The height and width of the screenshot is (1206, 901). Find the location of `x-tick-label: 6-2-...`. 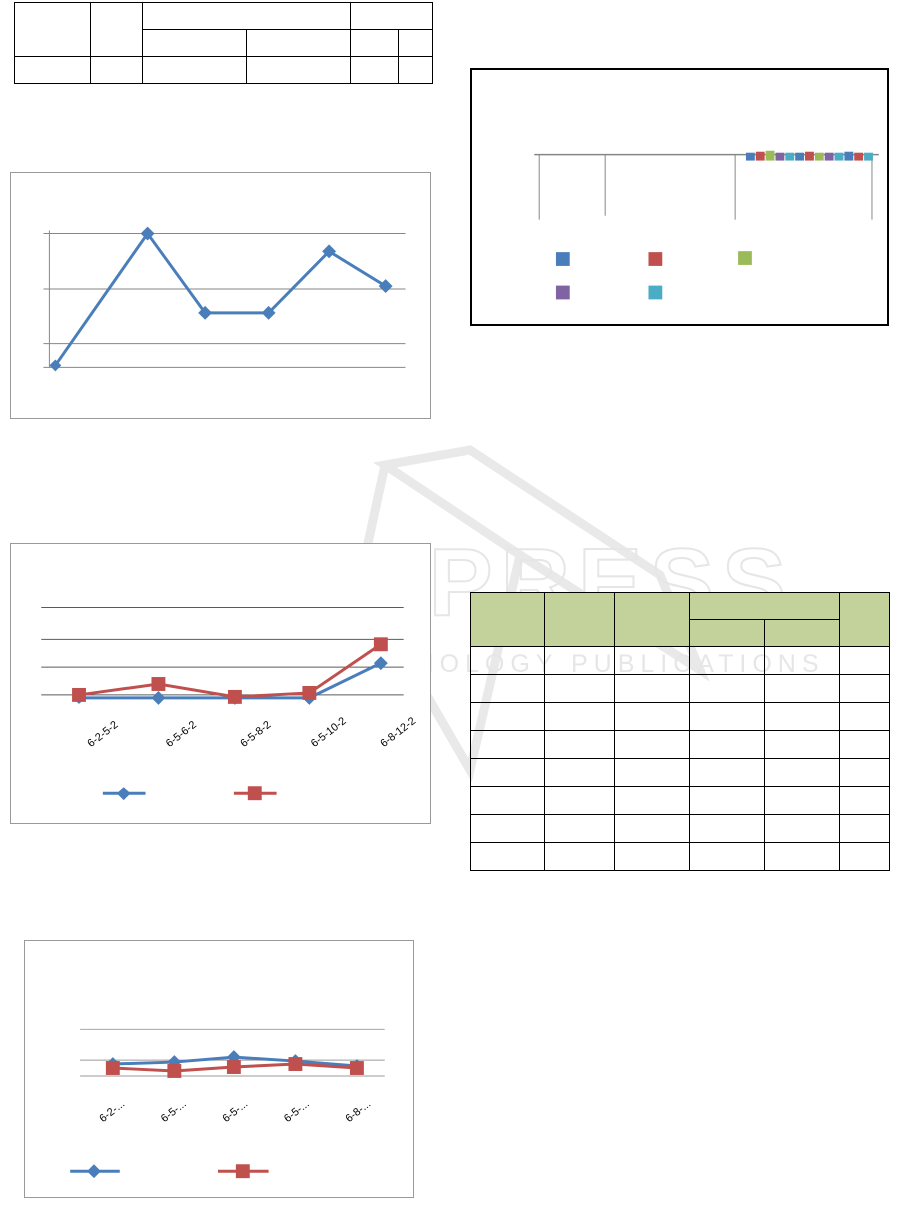

x-tick-label: 6-2-... is located at coordinates (112, 1111).